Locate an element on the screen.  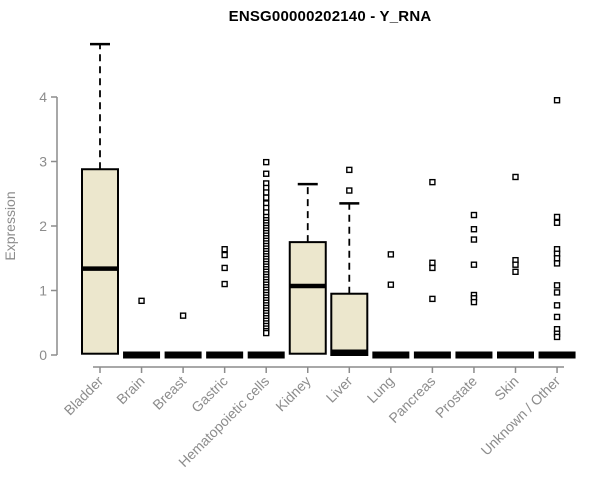
x-tick-label-lung: Lung is located at coordinates (380, 389).